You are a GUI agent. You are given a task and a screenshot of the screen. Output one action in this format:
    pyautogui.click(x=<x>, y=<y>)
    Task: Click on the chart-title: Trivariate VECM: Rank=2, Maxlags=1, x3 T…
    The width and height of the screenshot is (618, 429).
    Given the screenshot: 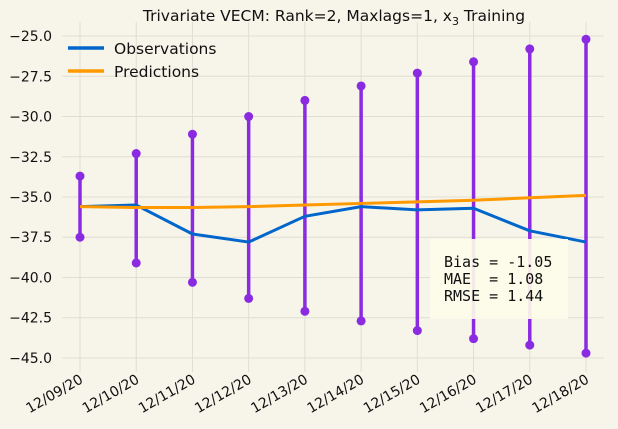 What is the action you would take?
    pyautogui.click(x=333, y=17)
    